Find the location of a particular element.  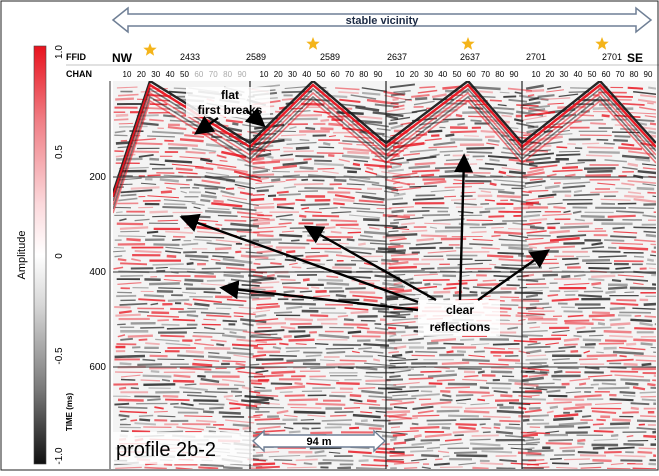

amplitude-colorbar: 1.0 0.5 0 -0.5 -1.0 Amplitude is located at coordinates (40, 255).